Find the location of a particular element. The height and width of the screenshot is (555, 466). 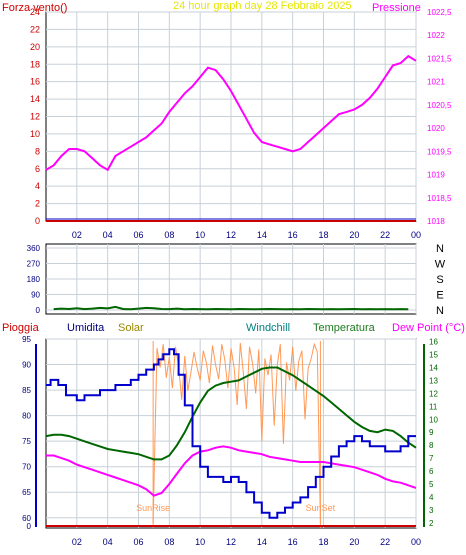

panel3-x-ticks: 02 04 06 08 10 12 14 16 18 20 22 00 is located at coordinates (246, 542).